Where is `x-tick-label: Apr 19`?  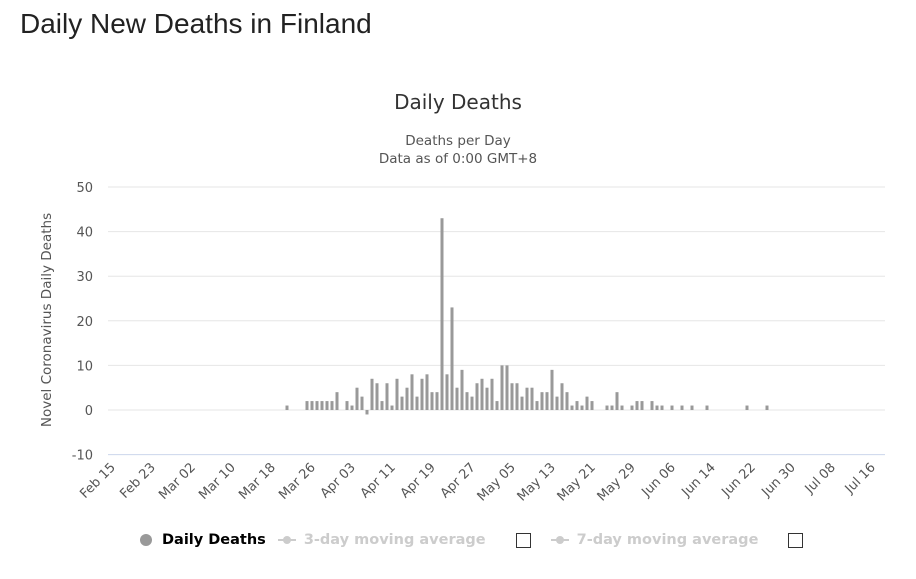 x-tick-label: Apr 19 is located at coordinates (418, 480).